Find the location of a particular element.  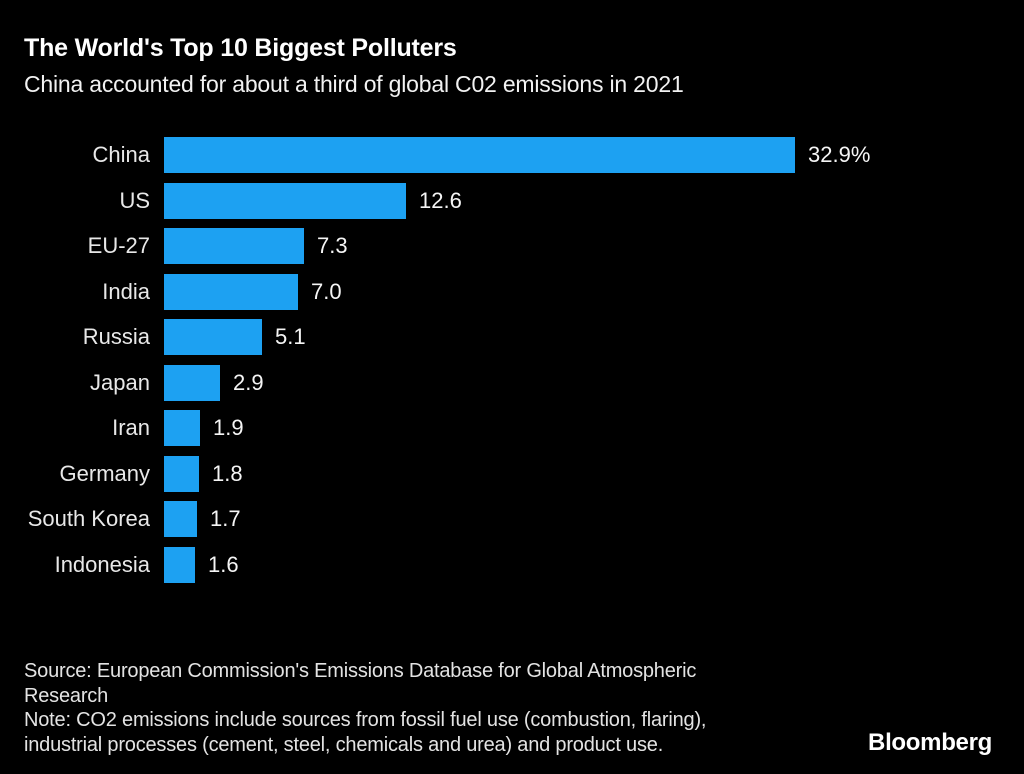

bar-row: Indonesia 1.6 is located at coordinates (512, 564).